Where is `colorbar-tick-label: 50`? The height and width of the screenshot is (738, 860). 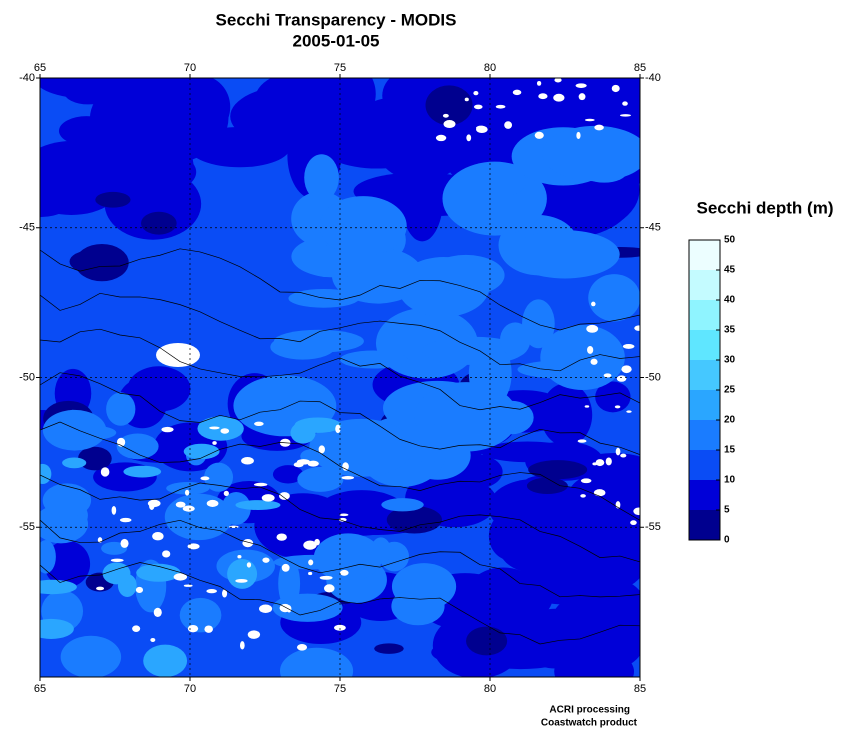
colorbar-tick-label: 50 is located at coordinates (730, 240).